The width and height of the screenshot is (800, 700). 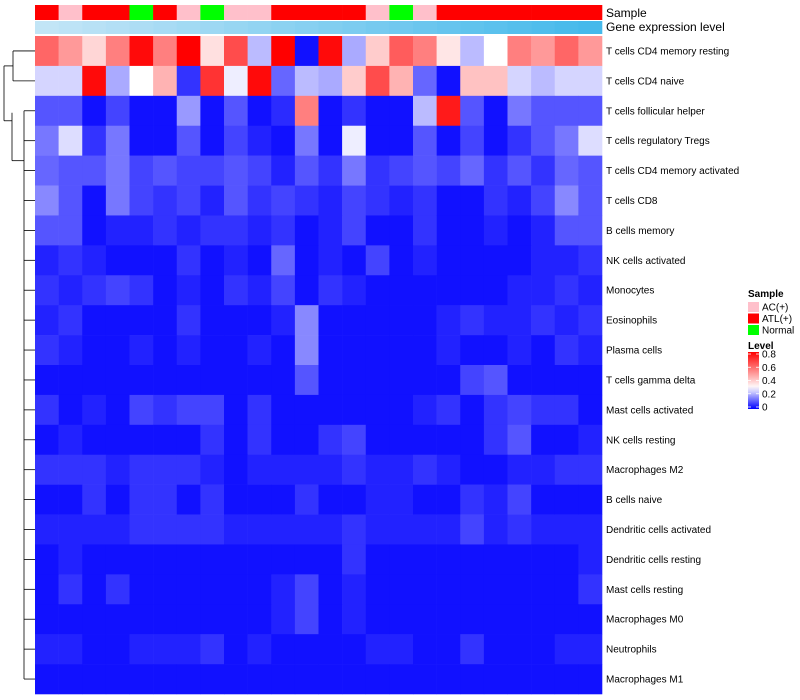 What do you see at coordinates (665, 27) in the screenshot?
I see `expression-annotation-label: Gene expression level` at bounding box center [665, 27].